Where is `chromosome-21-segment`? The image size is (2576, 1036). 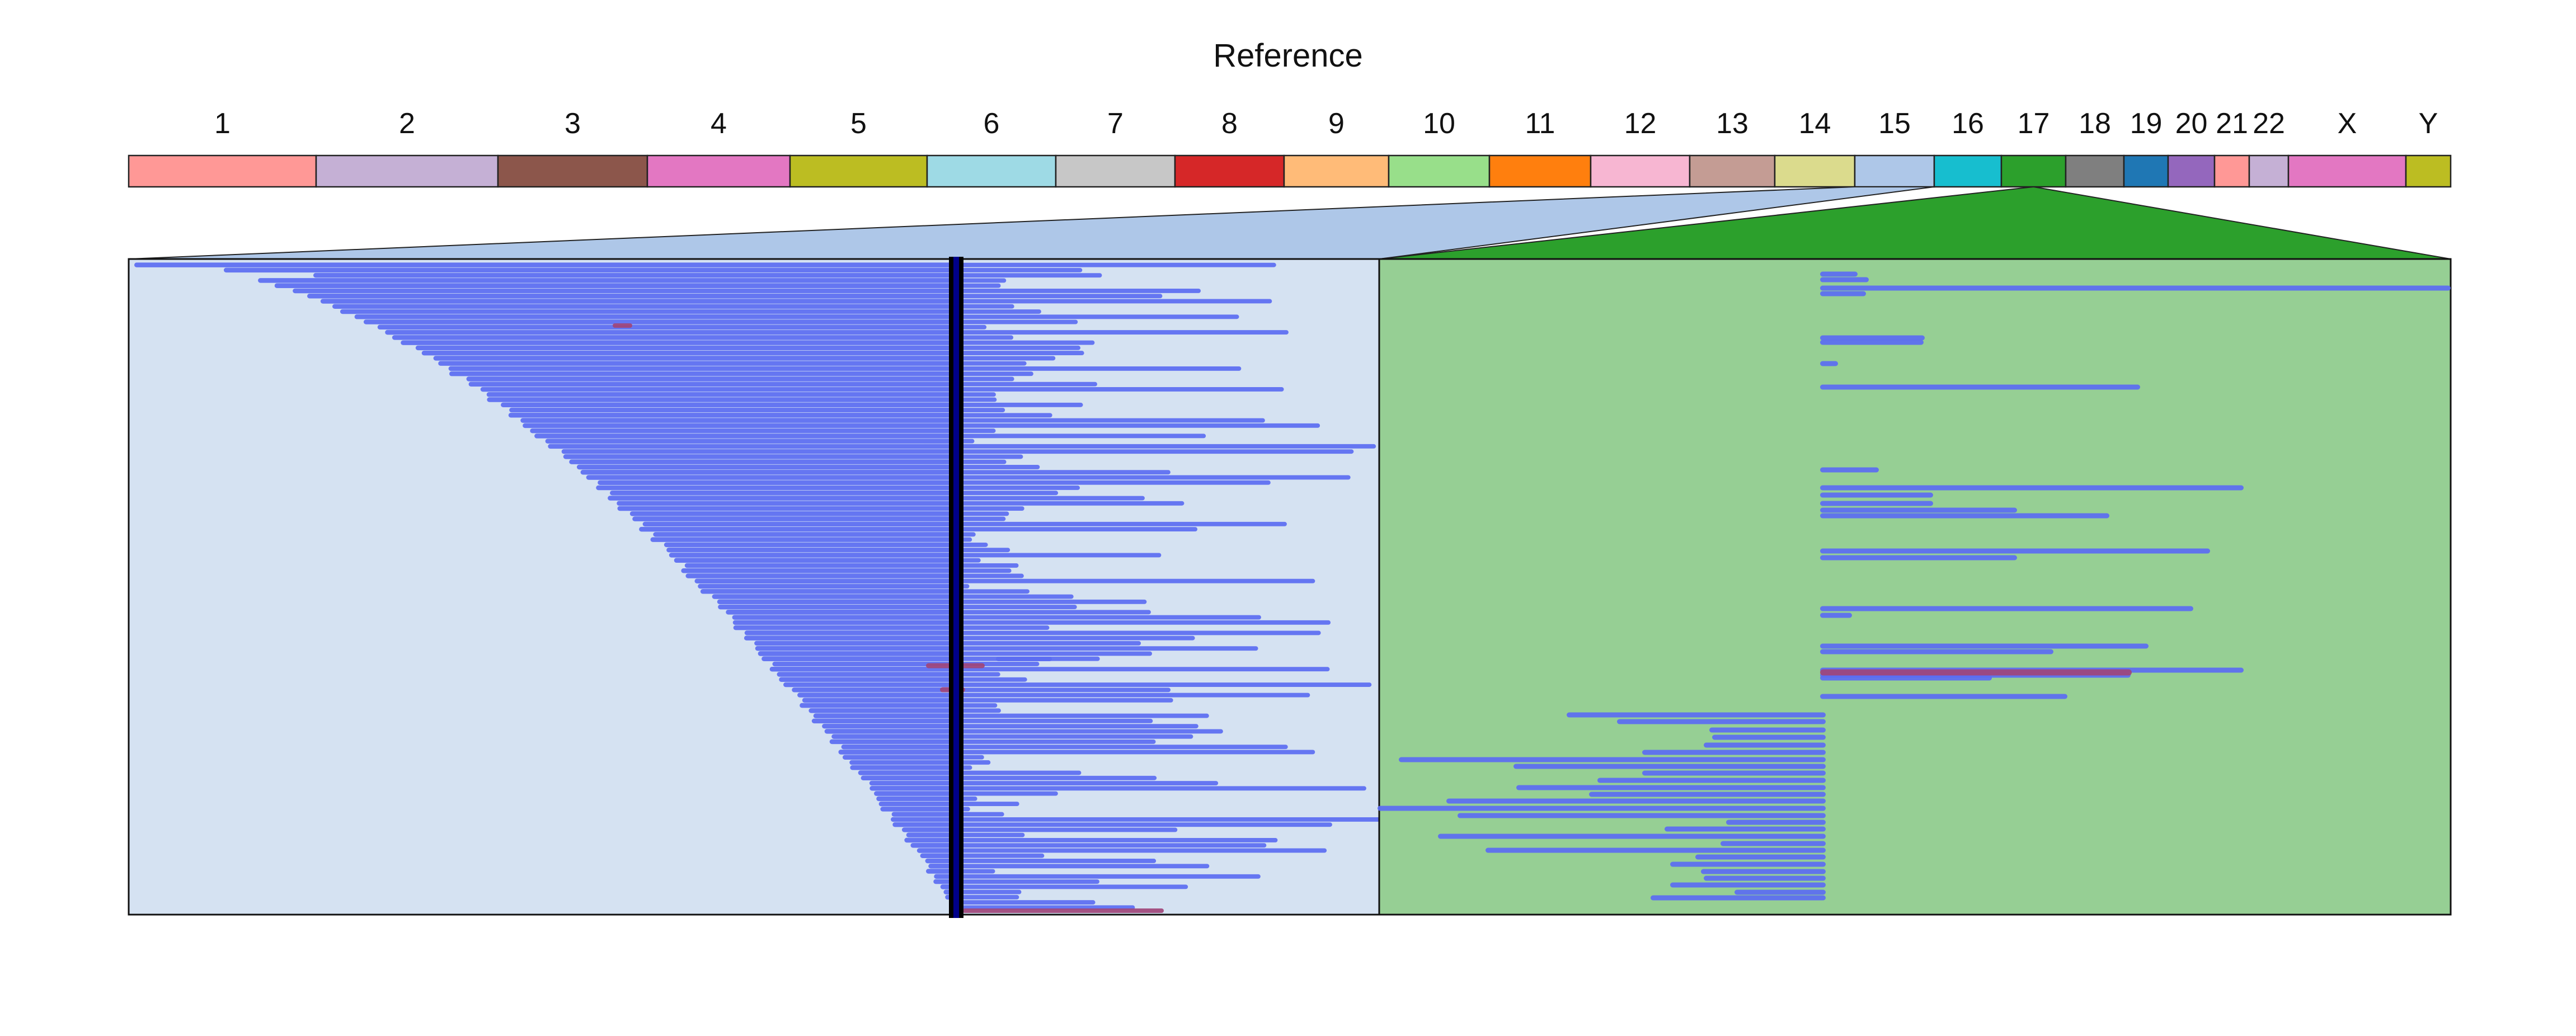 chromosome-21-segment is located at coordinates (2231, 171).